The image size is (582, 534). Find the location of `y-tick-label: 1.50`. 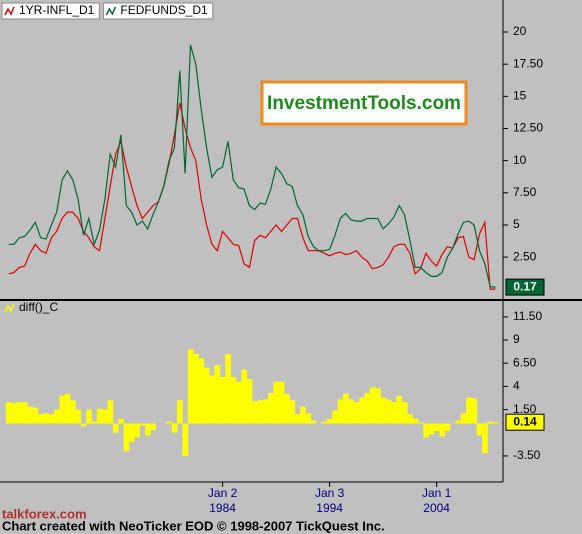

y-tick-label: 1.50 is located at coordinates (525, 409).